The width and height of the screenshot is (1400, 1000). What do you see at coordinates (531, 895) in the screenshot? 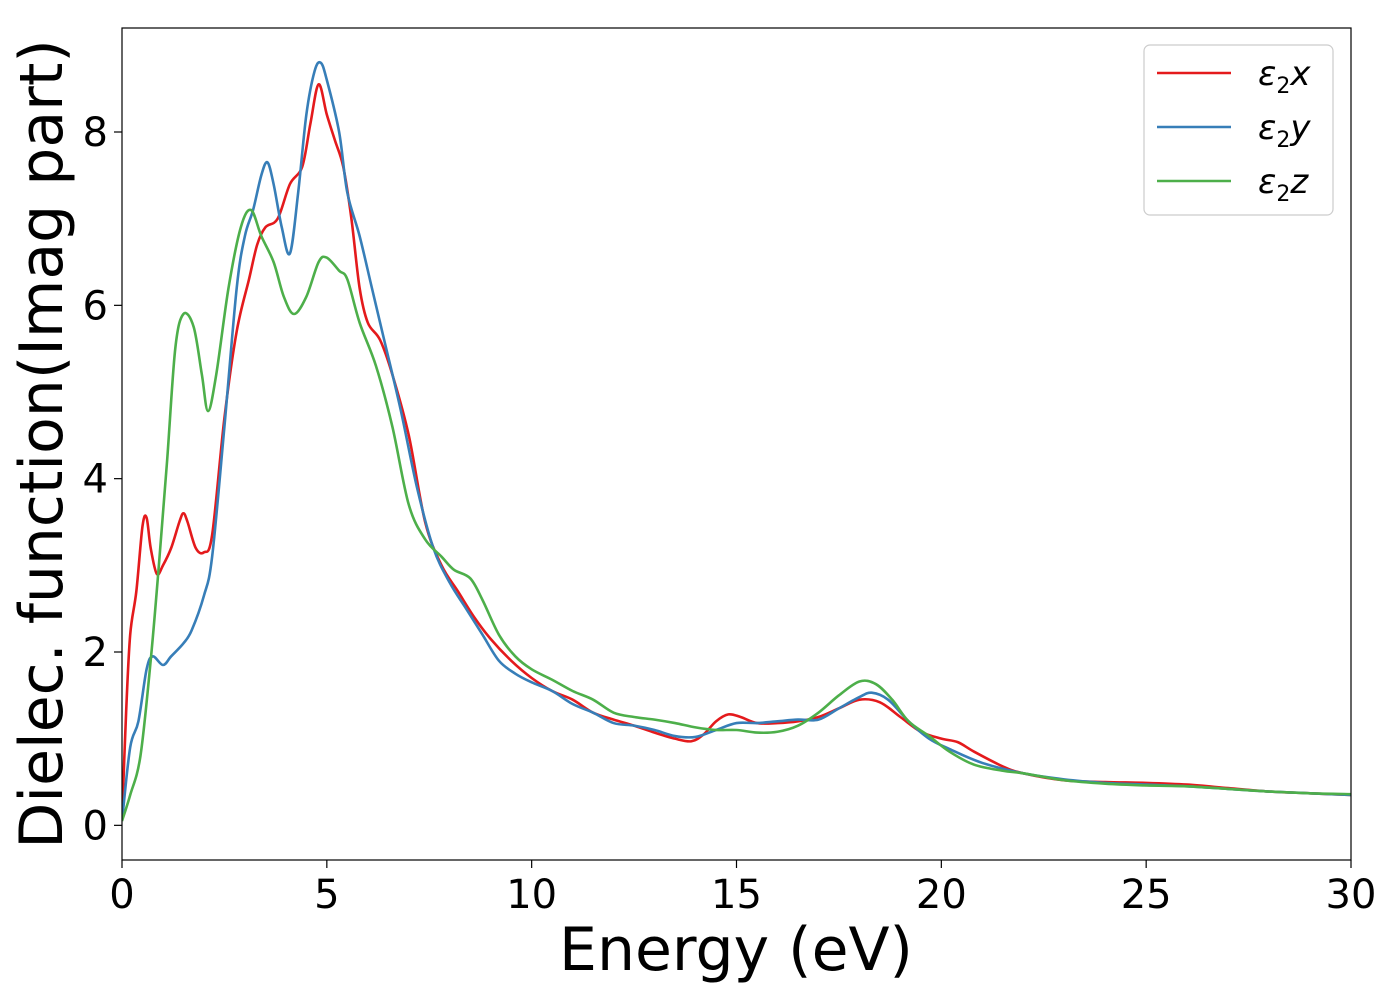
I see `x-tick-label: 10` at bounding box center [531, 895].